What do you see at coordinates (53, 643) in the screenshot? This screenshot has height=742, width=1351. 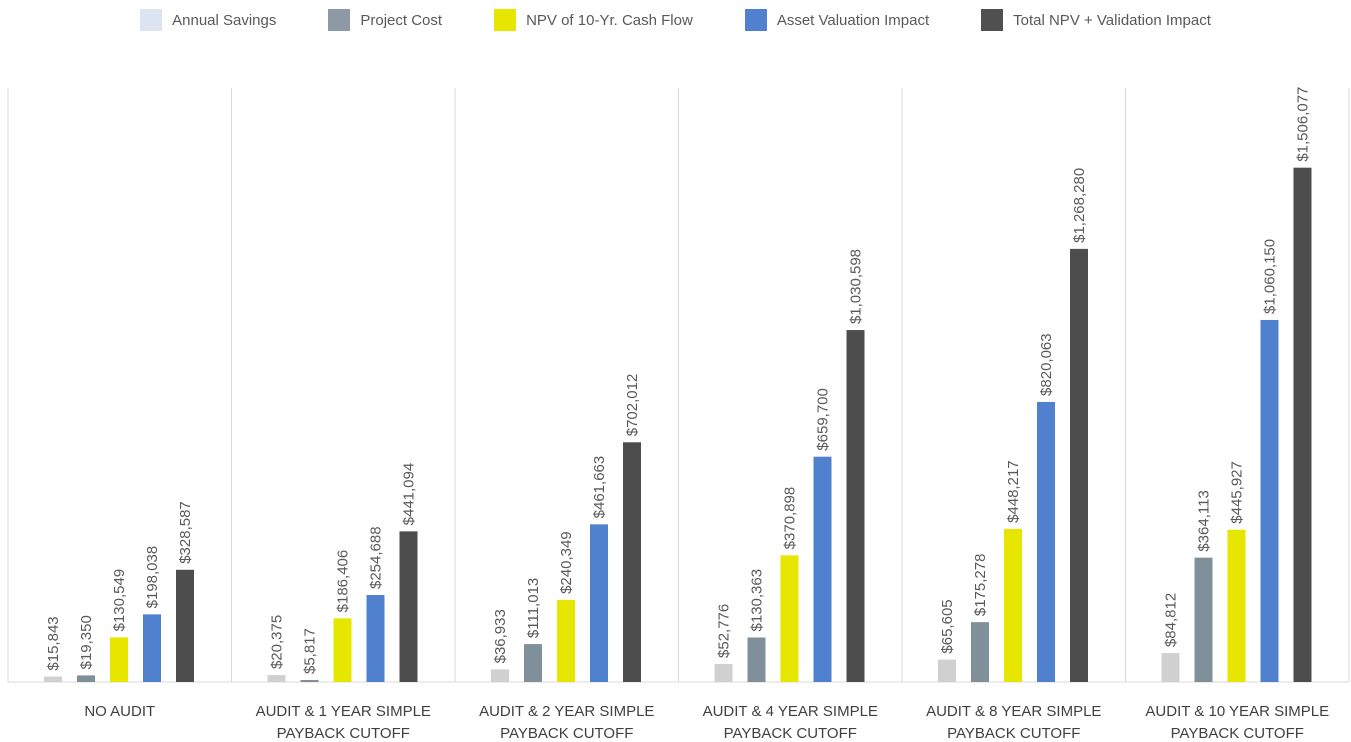 I see `data-label: $15,843` at bounding box center [53, 643].